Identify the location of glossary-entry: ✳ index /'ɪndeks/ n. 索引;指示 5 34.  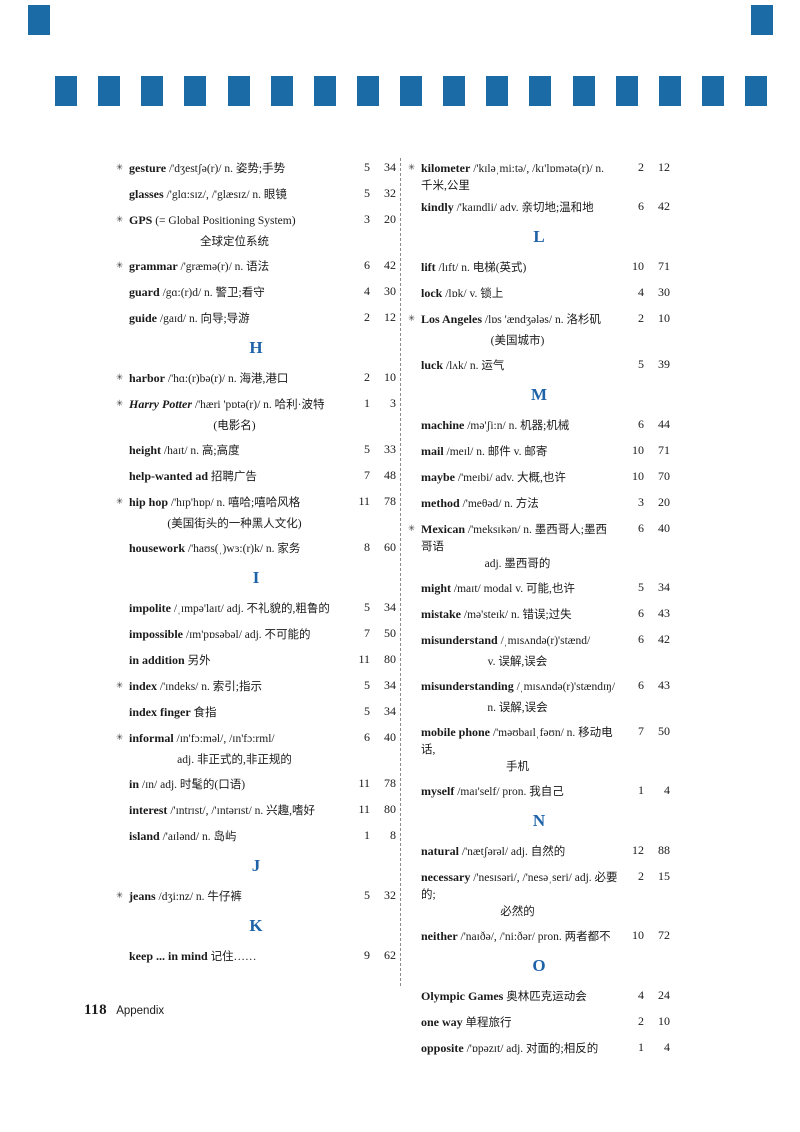
(256, 686).